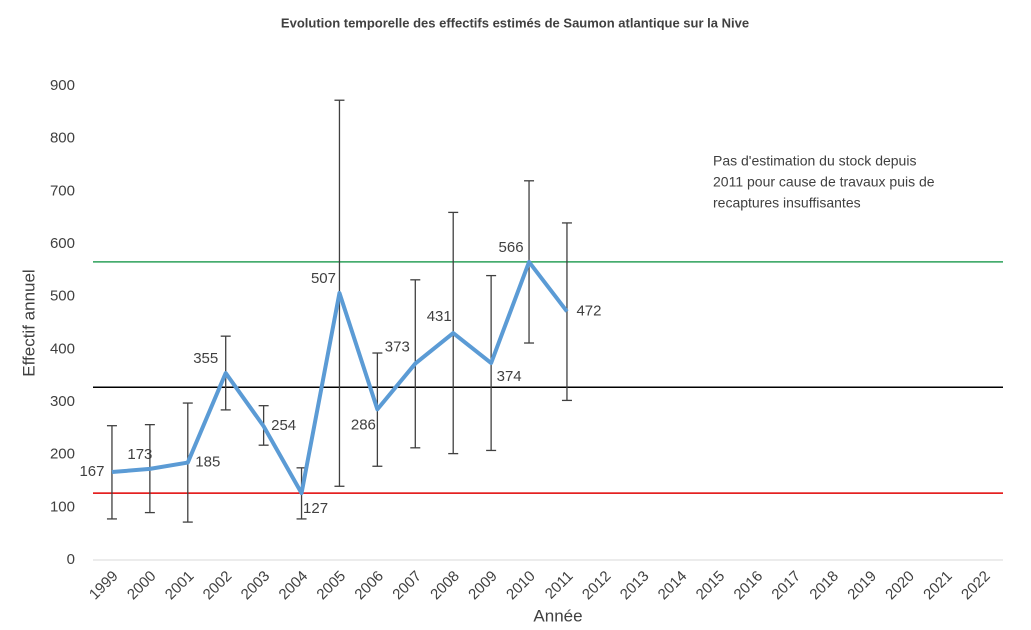  What do you see at coordinates (363, 424) in the screenshot?
I see `data-label: 286` at bounding box center [363, 424].